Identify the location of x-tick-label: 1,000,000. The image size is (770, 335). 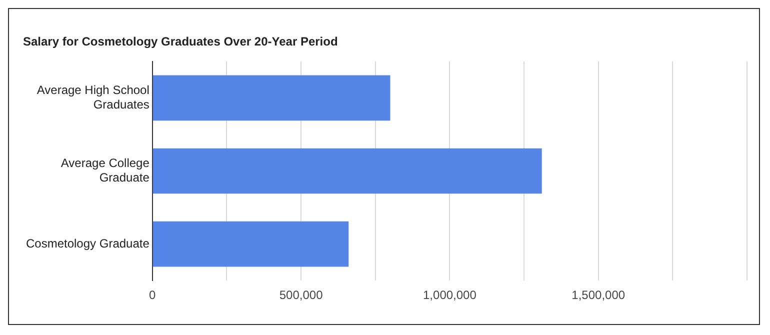
(450, 295).